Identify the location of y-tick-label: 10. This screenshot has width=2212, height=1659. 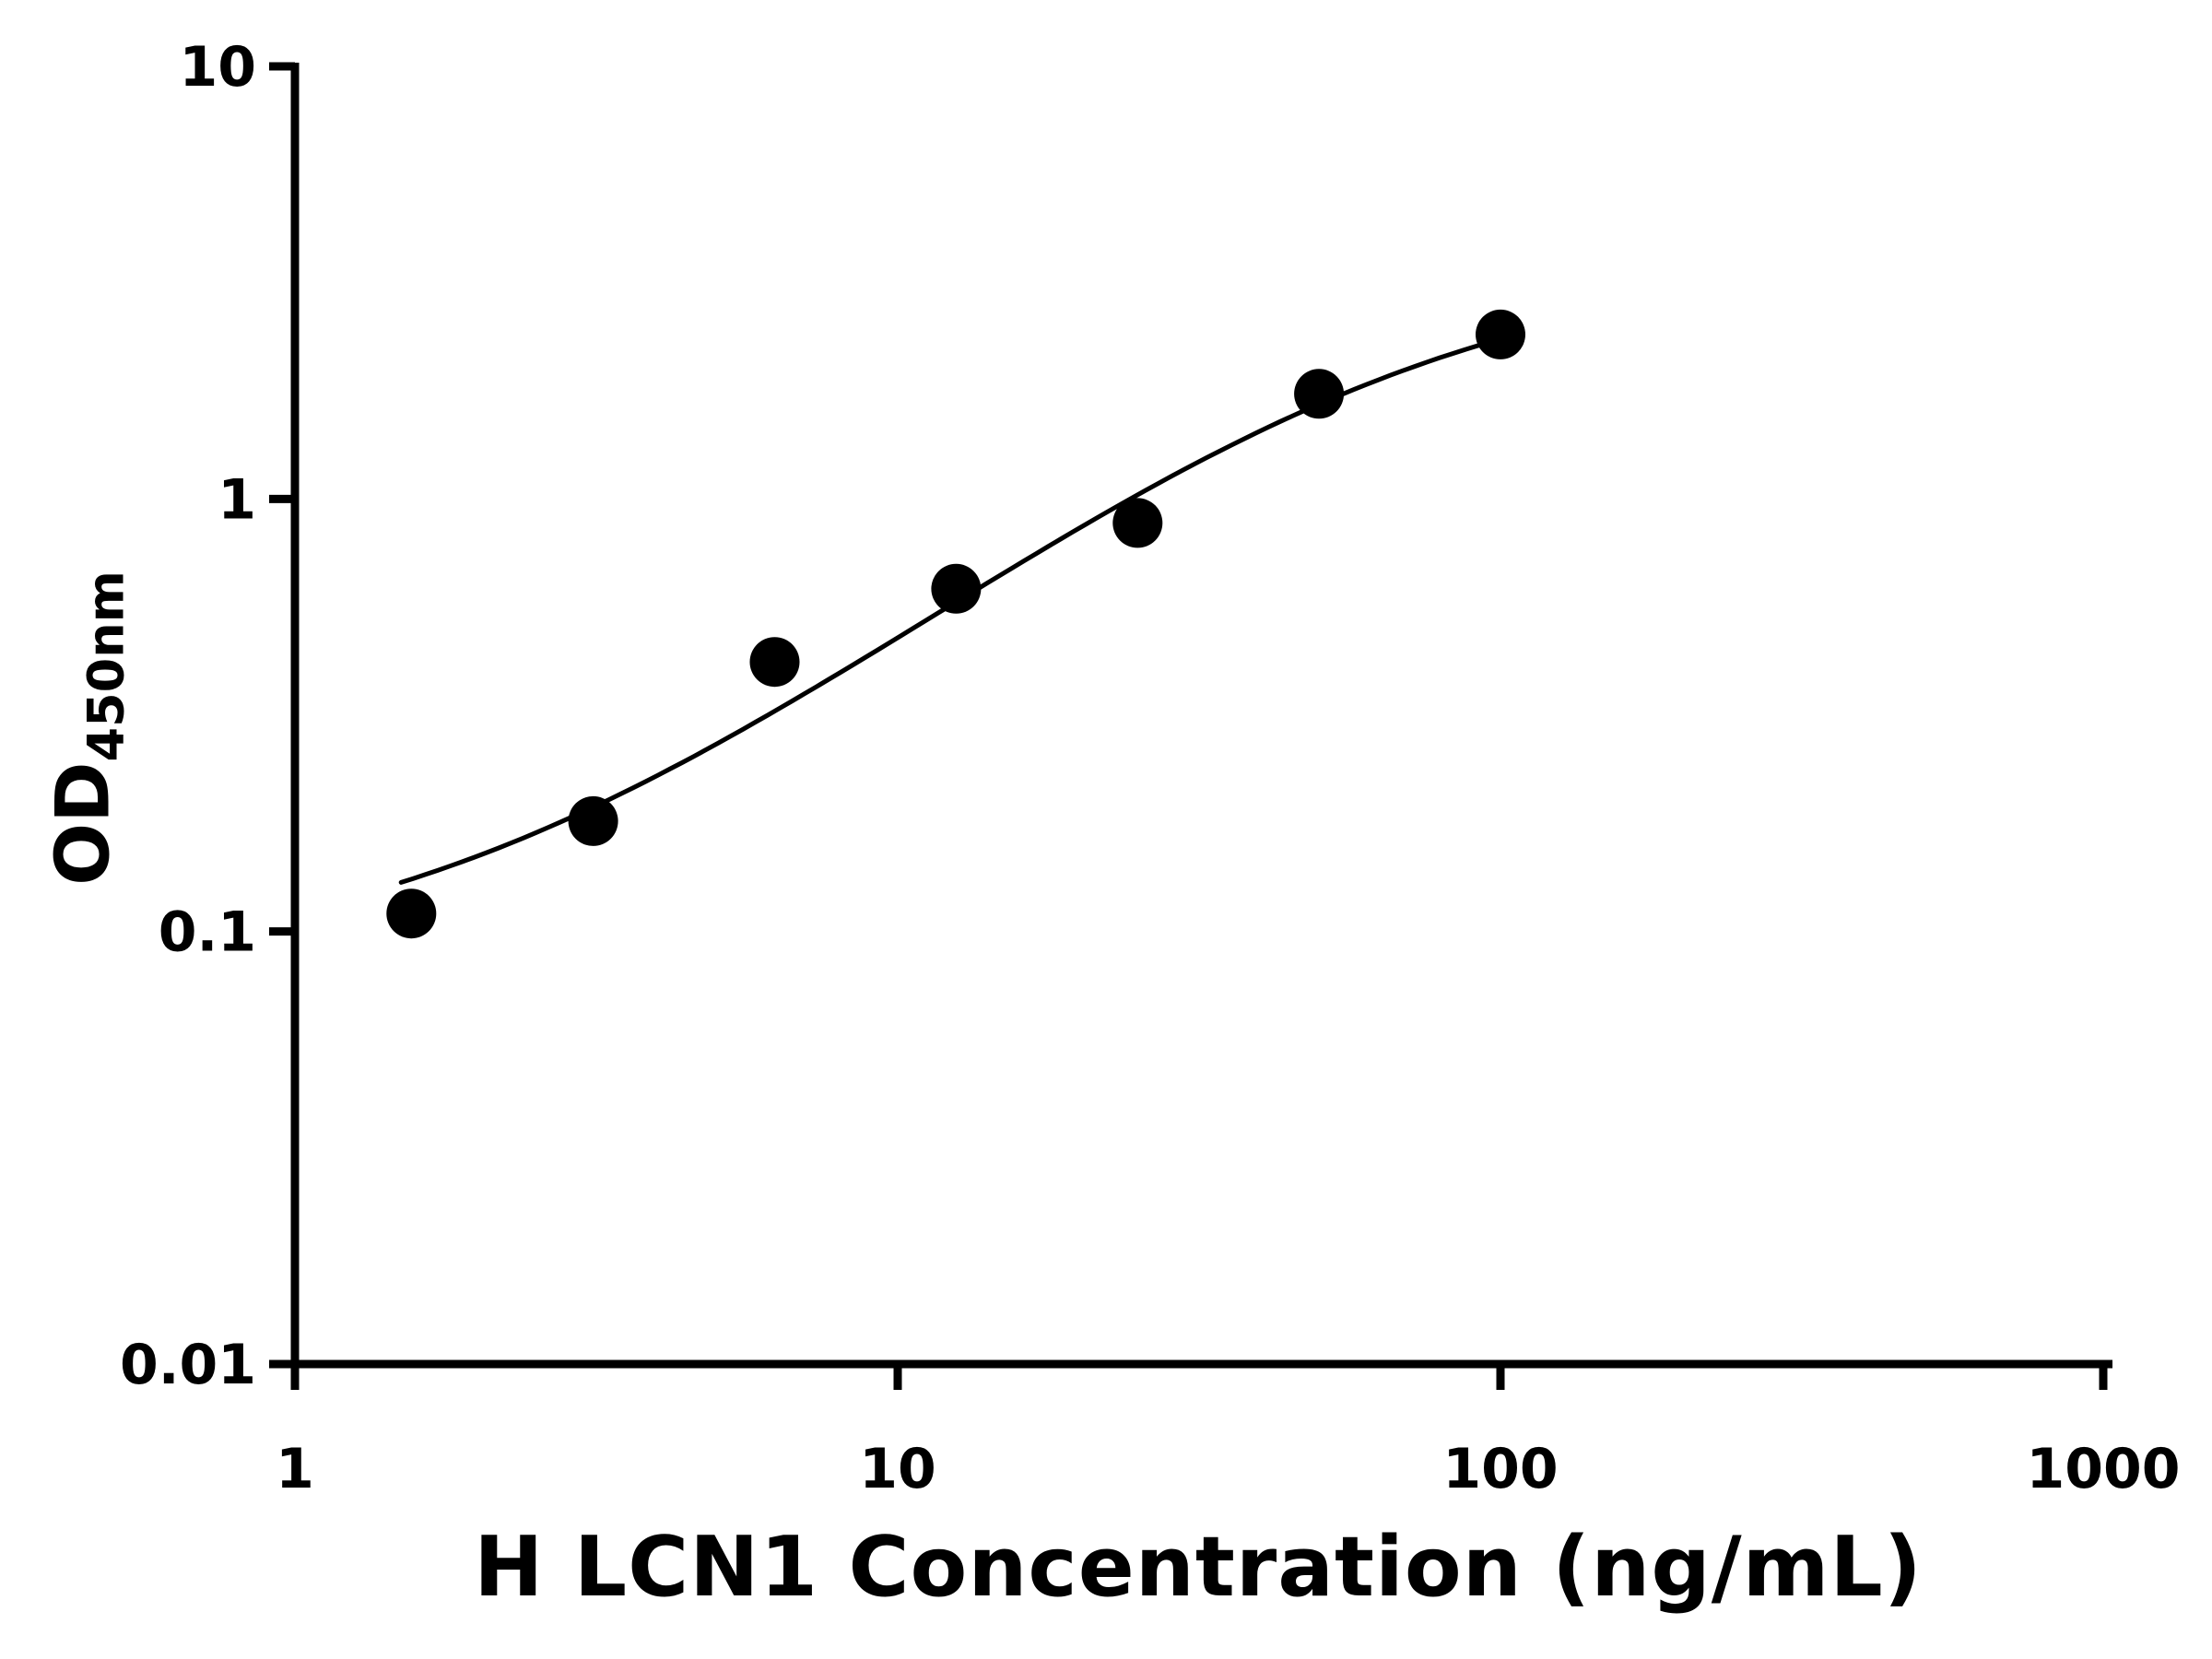
(218, 67).